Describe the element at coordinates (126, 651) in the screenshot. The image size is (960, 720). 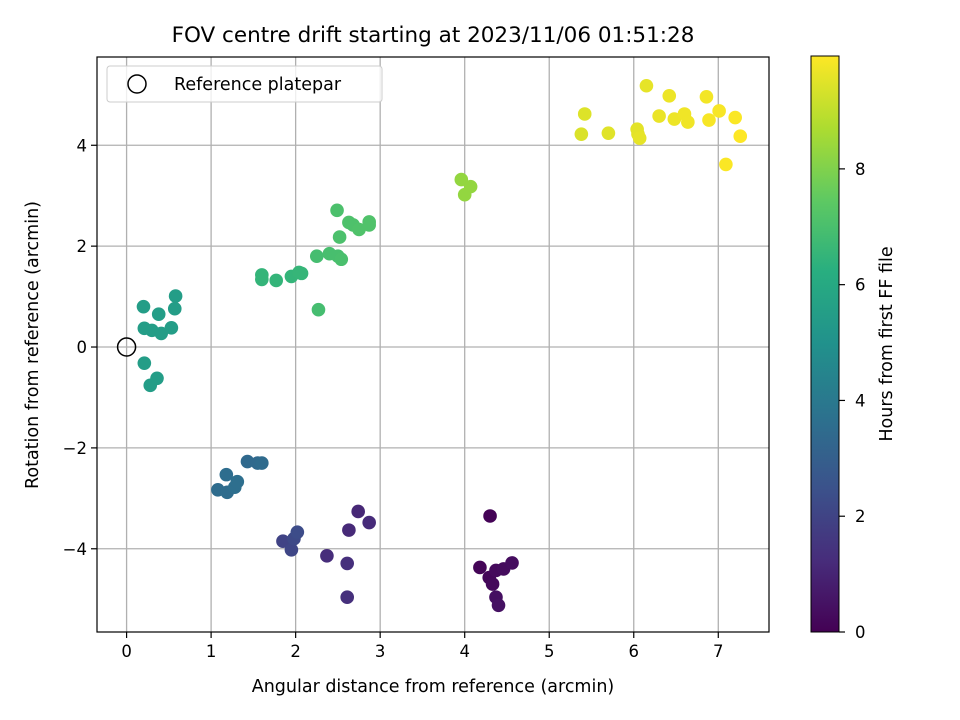
I see `x-tick-label: 0` at that location.